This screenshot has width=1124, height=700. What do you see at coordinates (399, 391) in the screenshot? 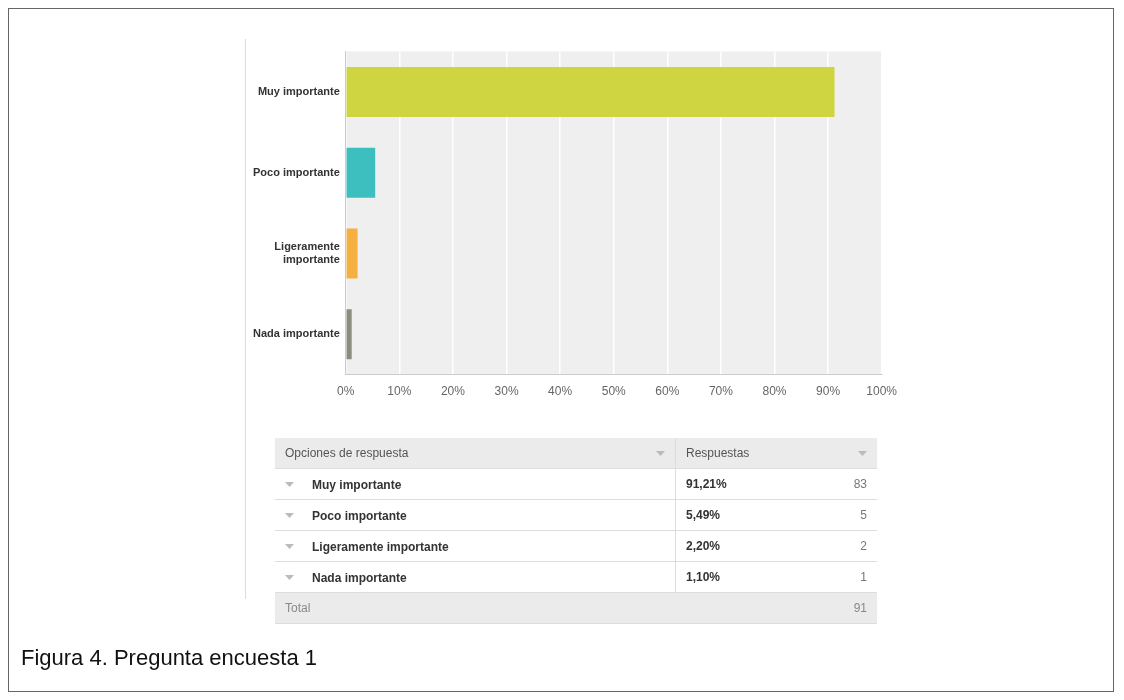
I see `x-tick-label: 10%` at bounding box center [399, 391].